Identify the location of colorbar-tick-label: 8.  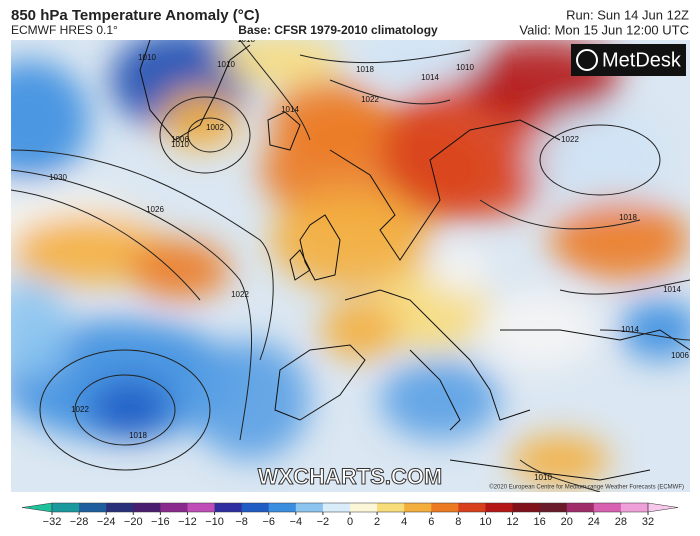
(458, 522).